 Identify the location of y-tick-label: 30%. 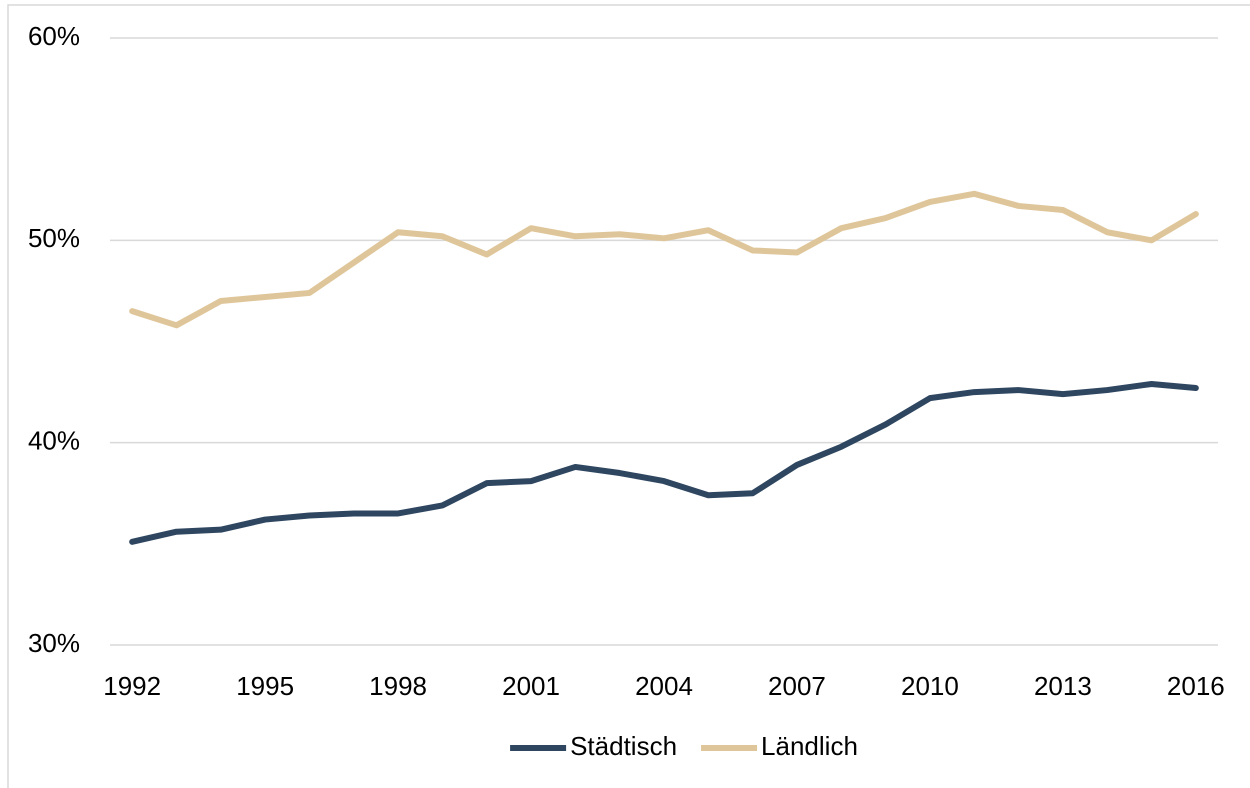
(54, 643).